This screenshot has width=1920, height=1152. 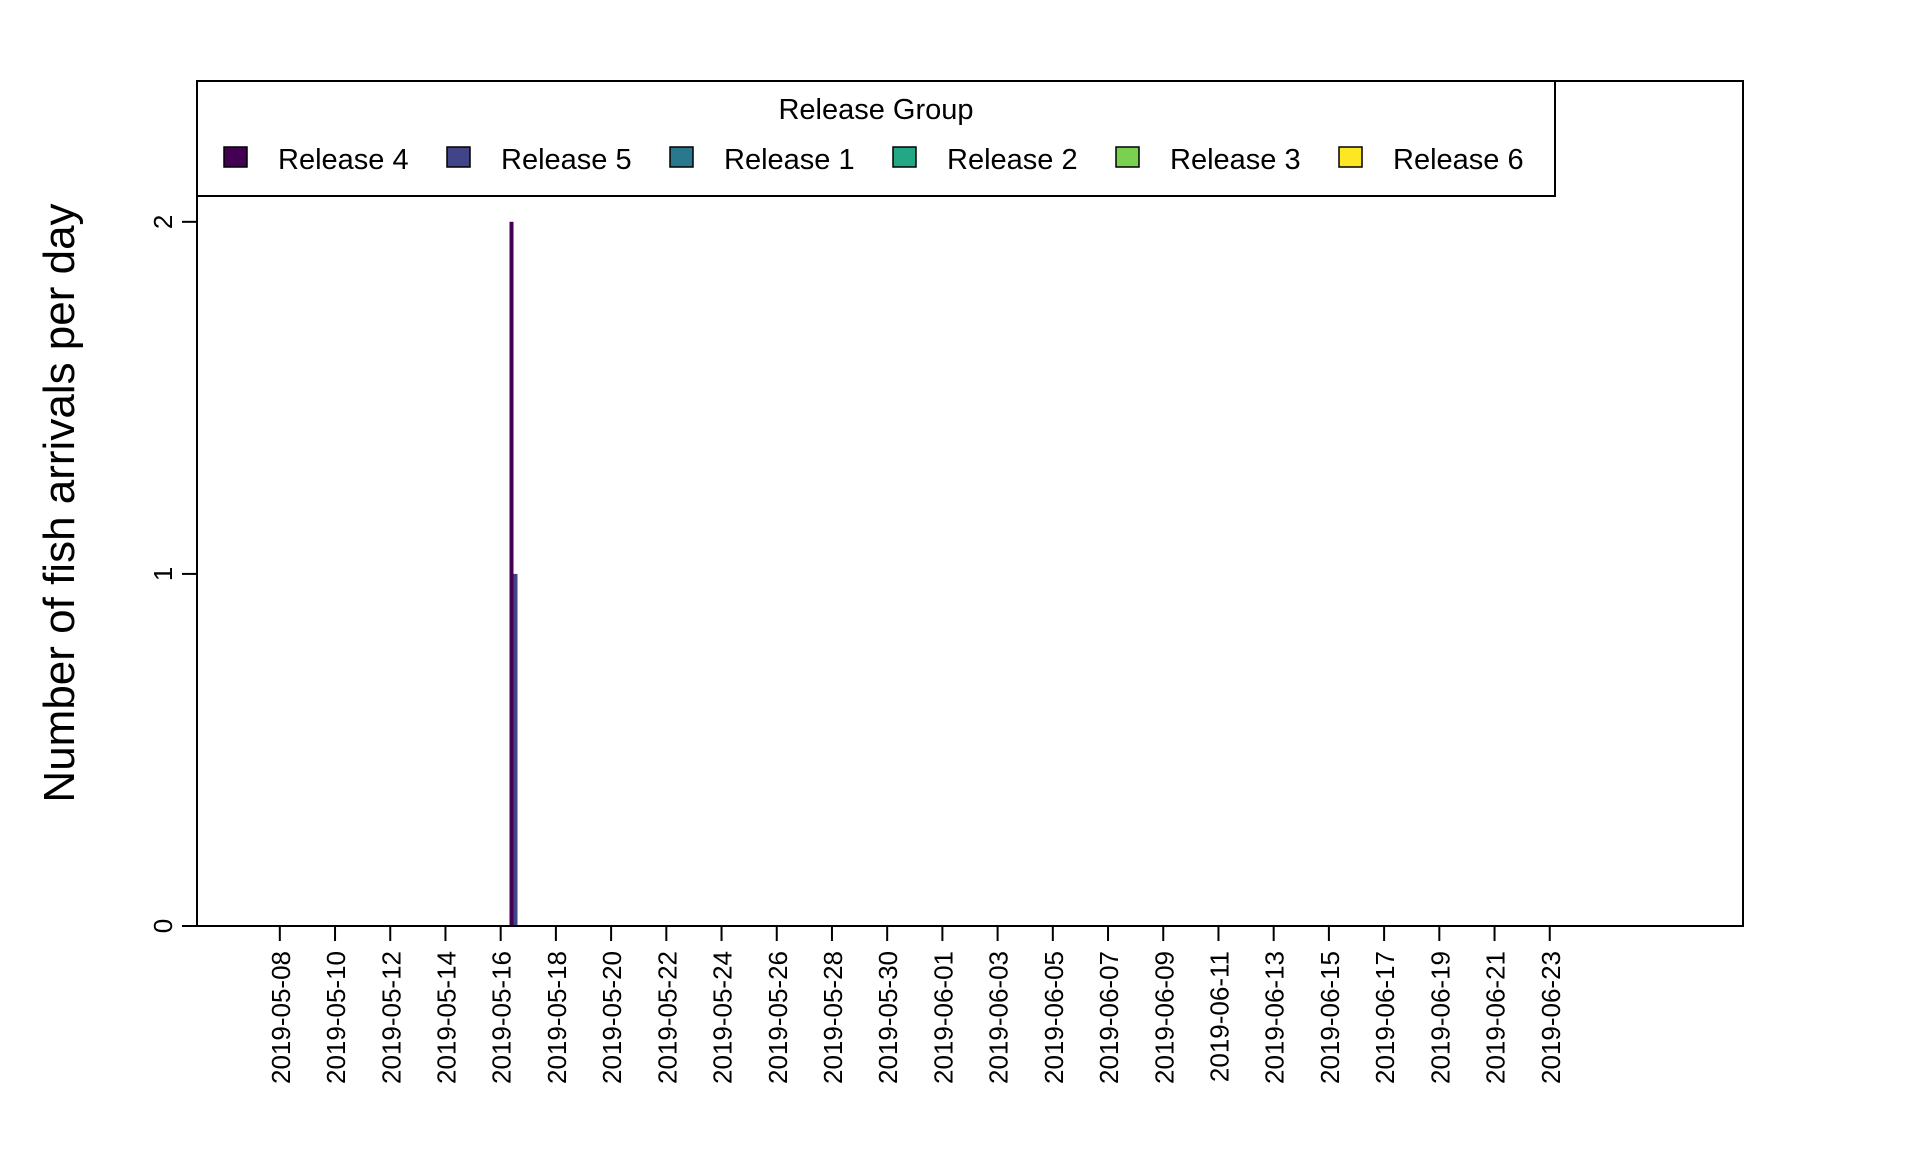 What do you see at coordinates (343, 160) in the screenshot?
I see `legend-label: Release 4` at bounding box center [343, 160].